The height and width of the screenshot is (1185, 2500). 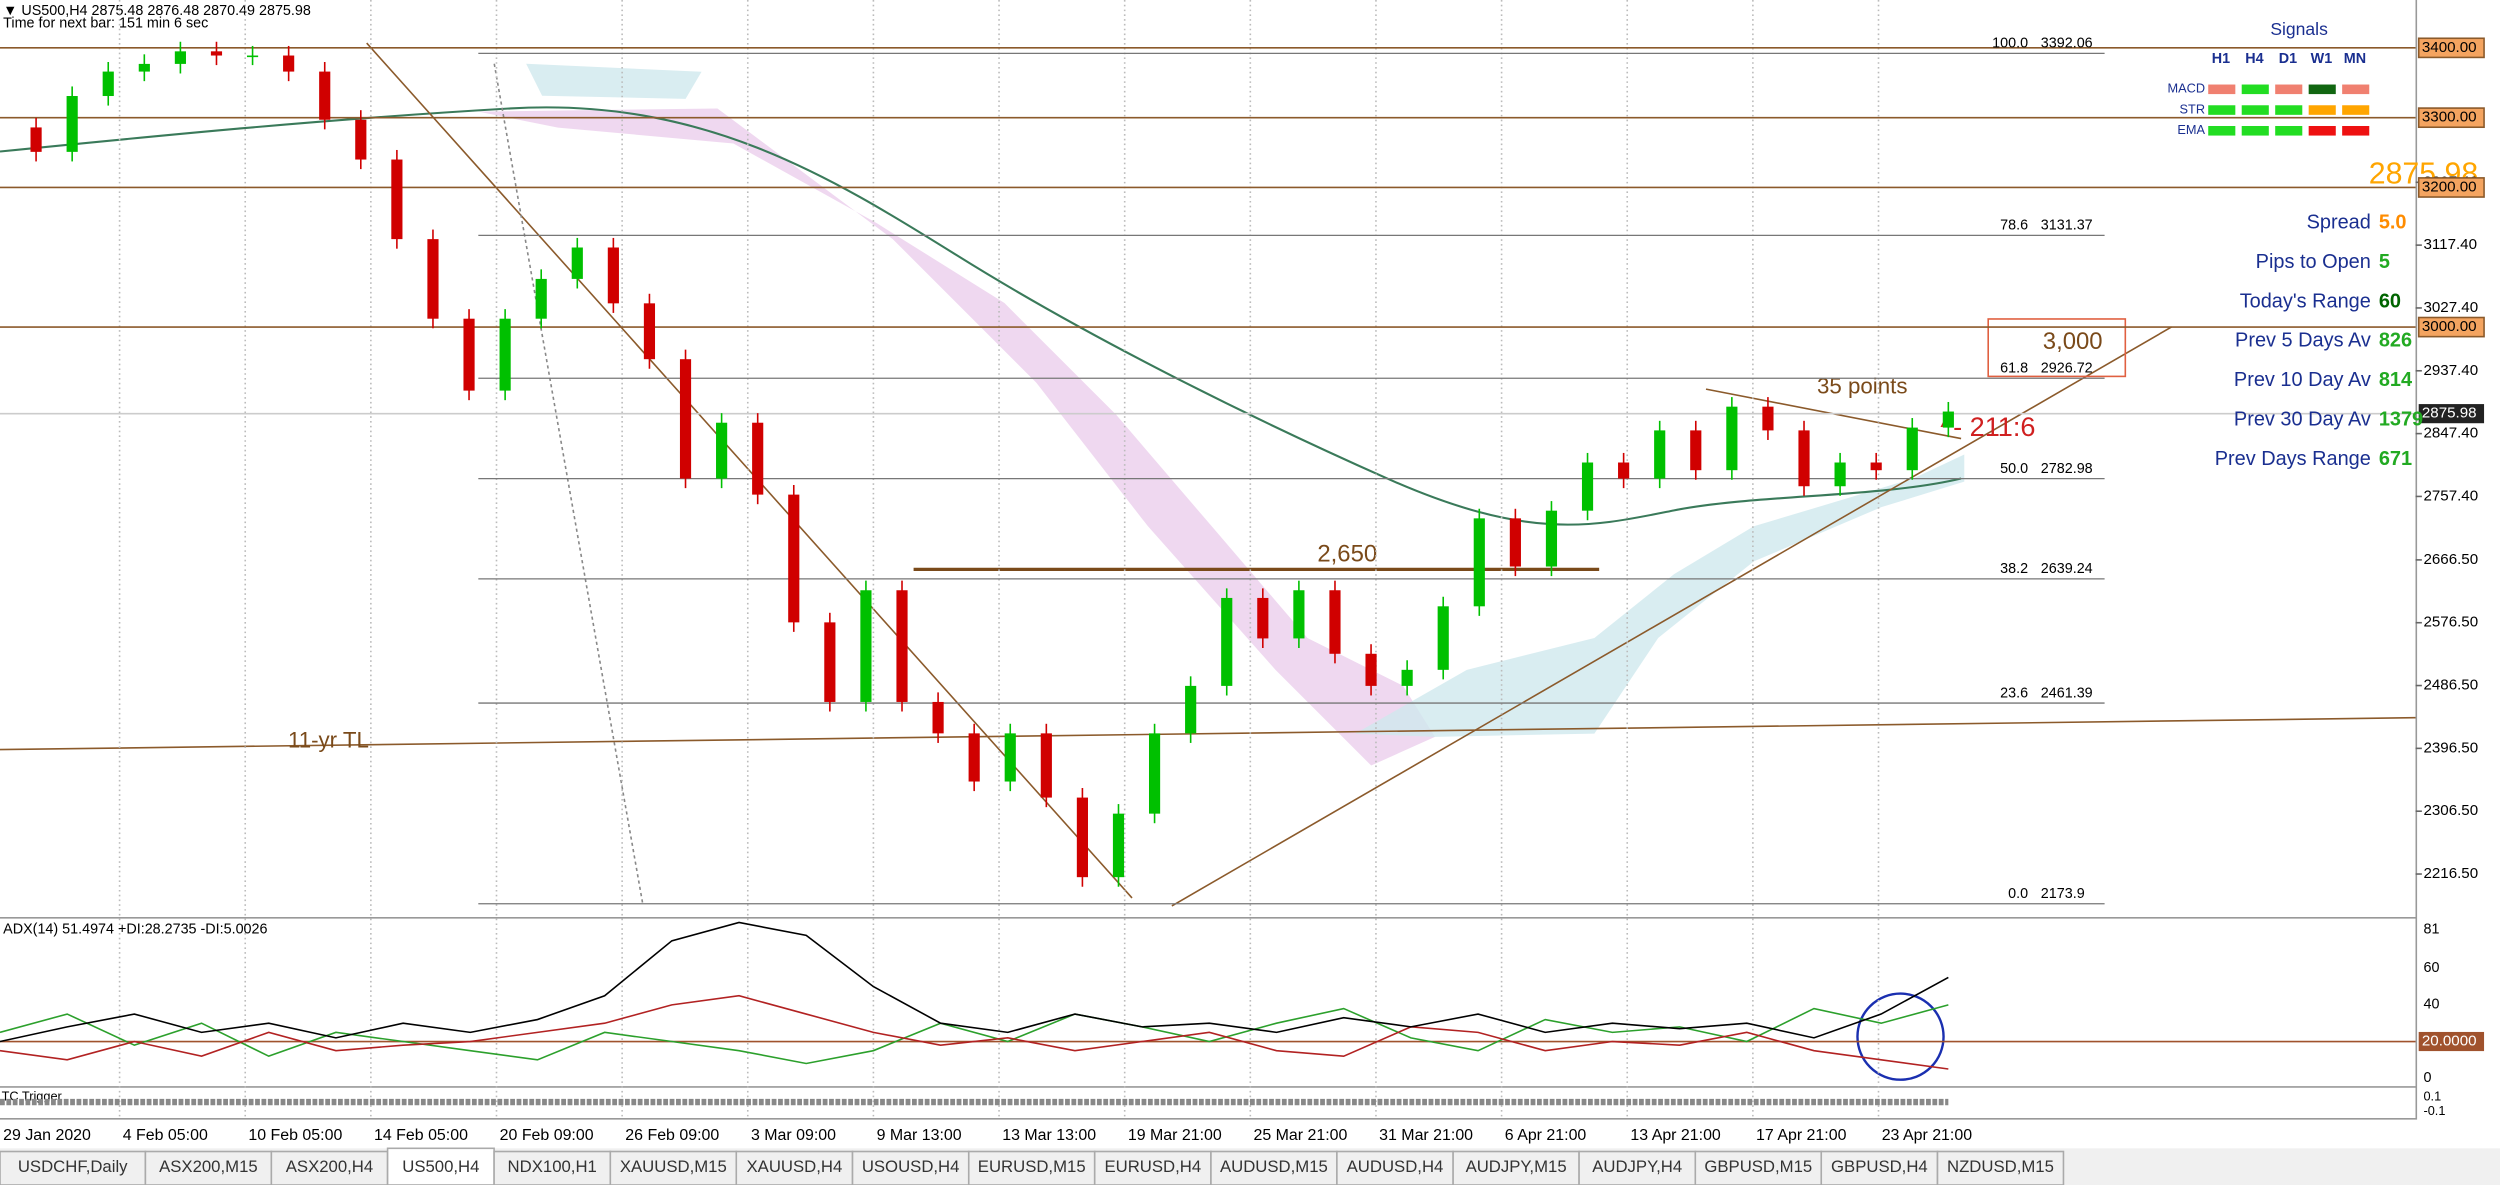 I want to click on tab: USOUSD,H4, so click(x=910, y=1167).